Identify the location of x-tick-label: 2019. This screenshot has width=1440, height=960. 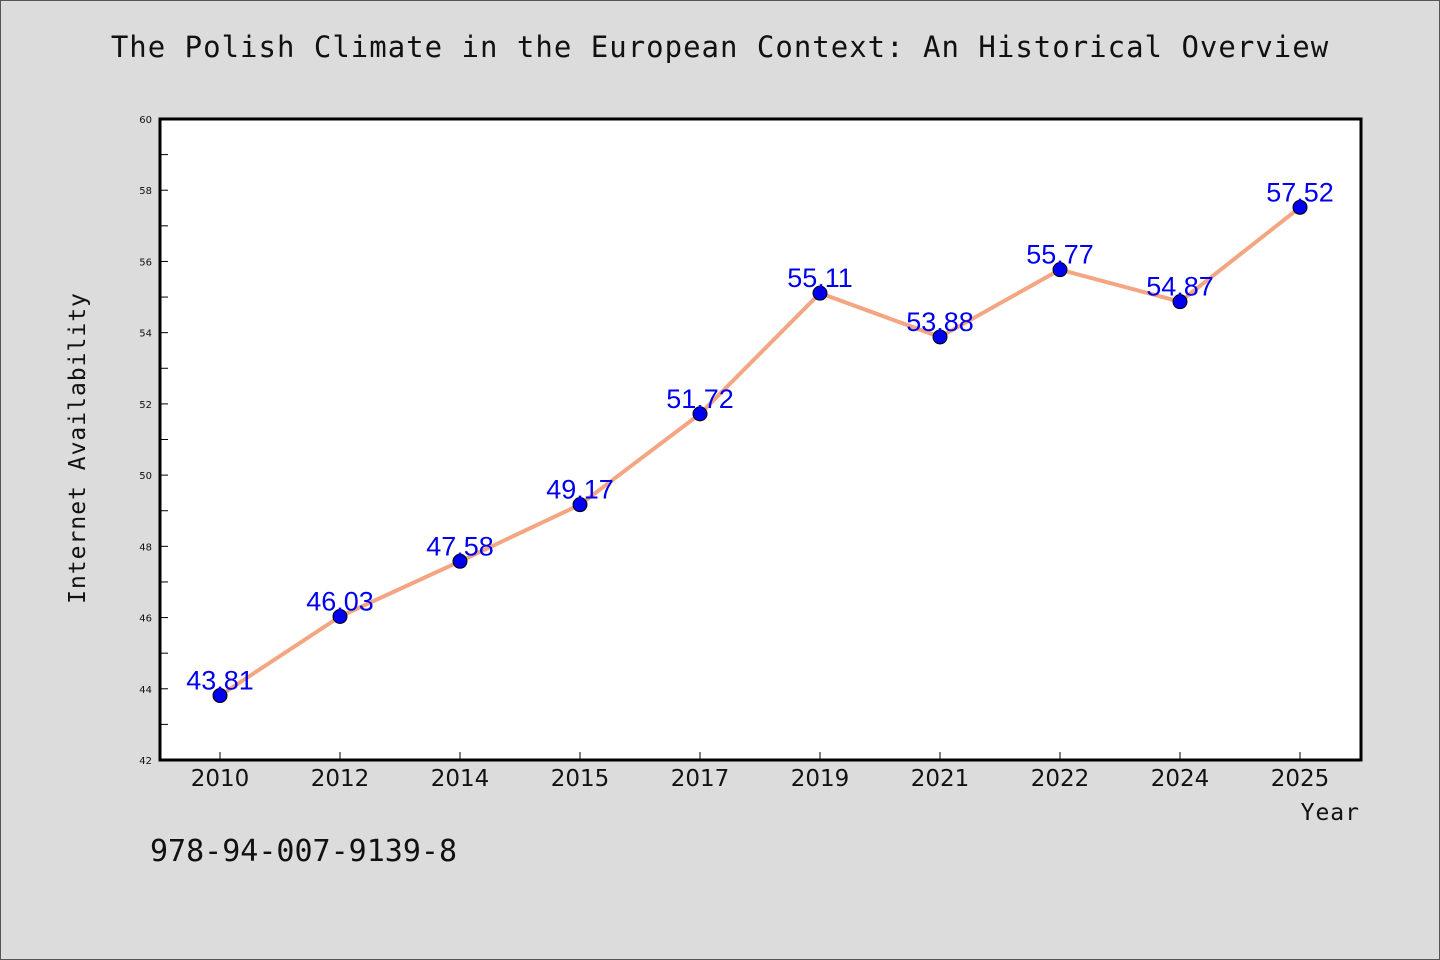
(820, 779).